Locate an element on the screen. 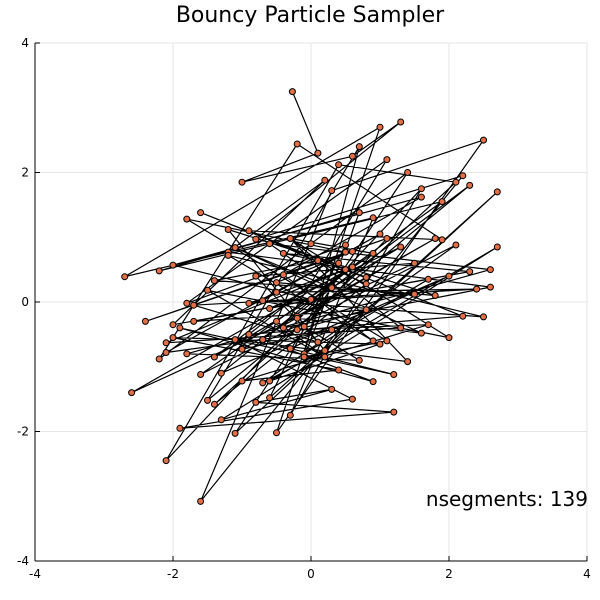  y-tick-label: 4 is located at coordinates (25, 43).